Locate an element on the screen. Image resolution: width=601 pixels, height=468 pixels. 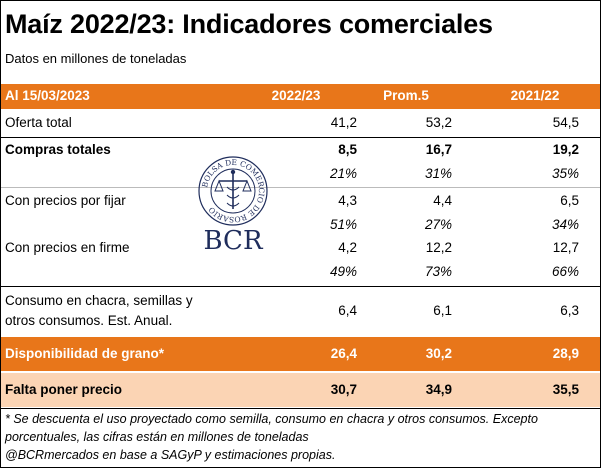
row-label: Oferta total is located at coordinates (38, 122).